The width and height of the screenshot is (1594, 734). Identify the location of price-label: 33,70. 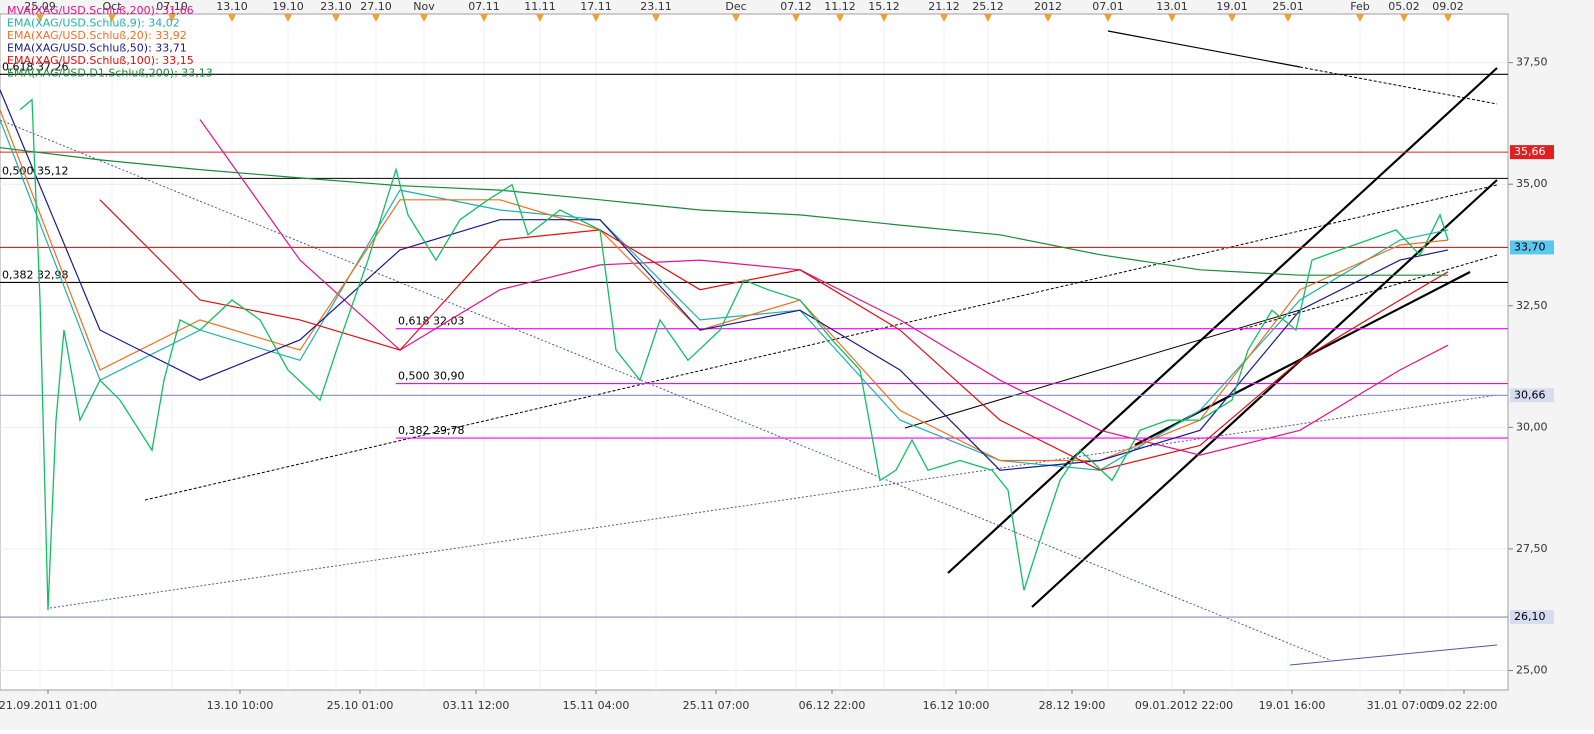
(1530, 246).